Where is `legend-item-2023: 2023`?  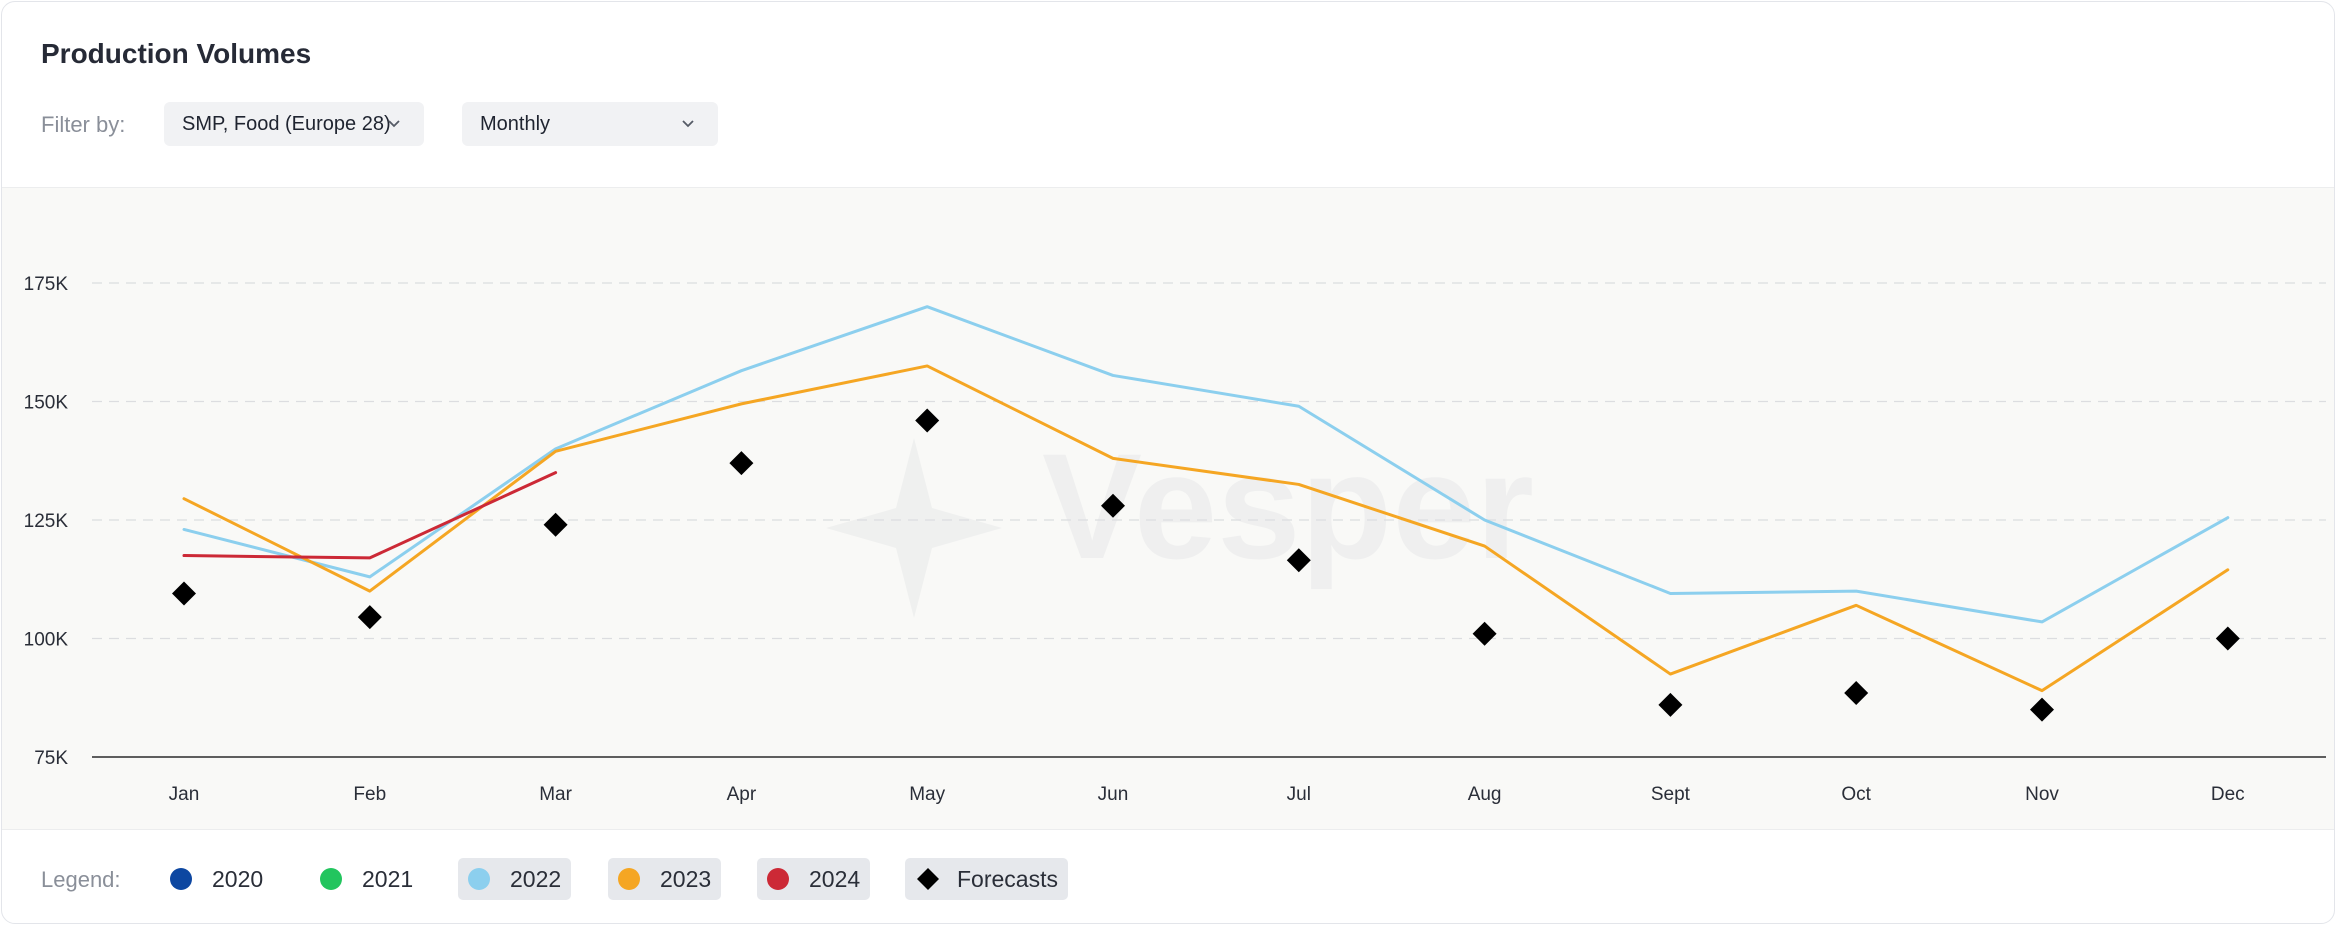 legend-item-2023: 2023 is located at coordinates (665, 879).